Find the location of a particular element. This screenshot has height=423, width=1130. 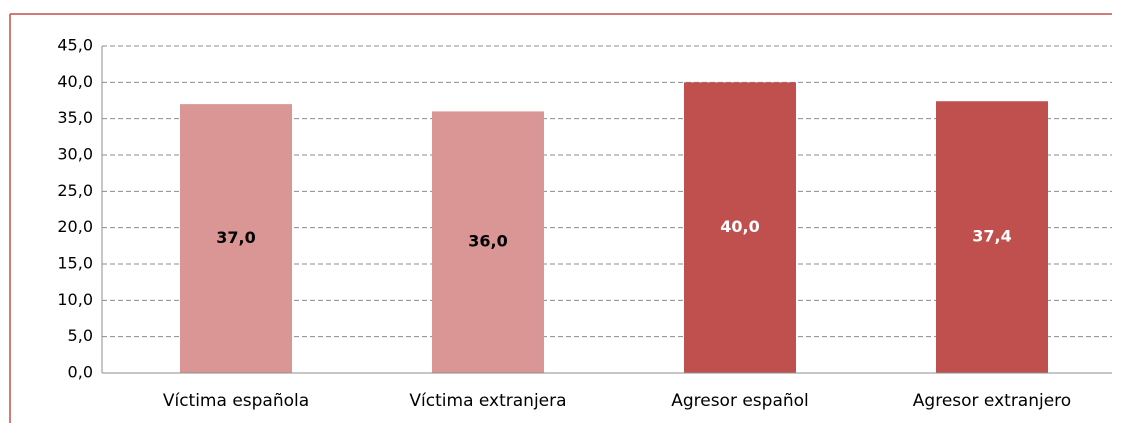

y-tick-label: 40,0 is located at coordinates (75, 81).